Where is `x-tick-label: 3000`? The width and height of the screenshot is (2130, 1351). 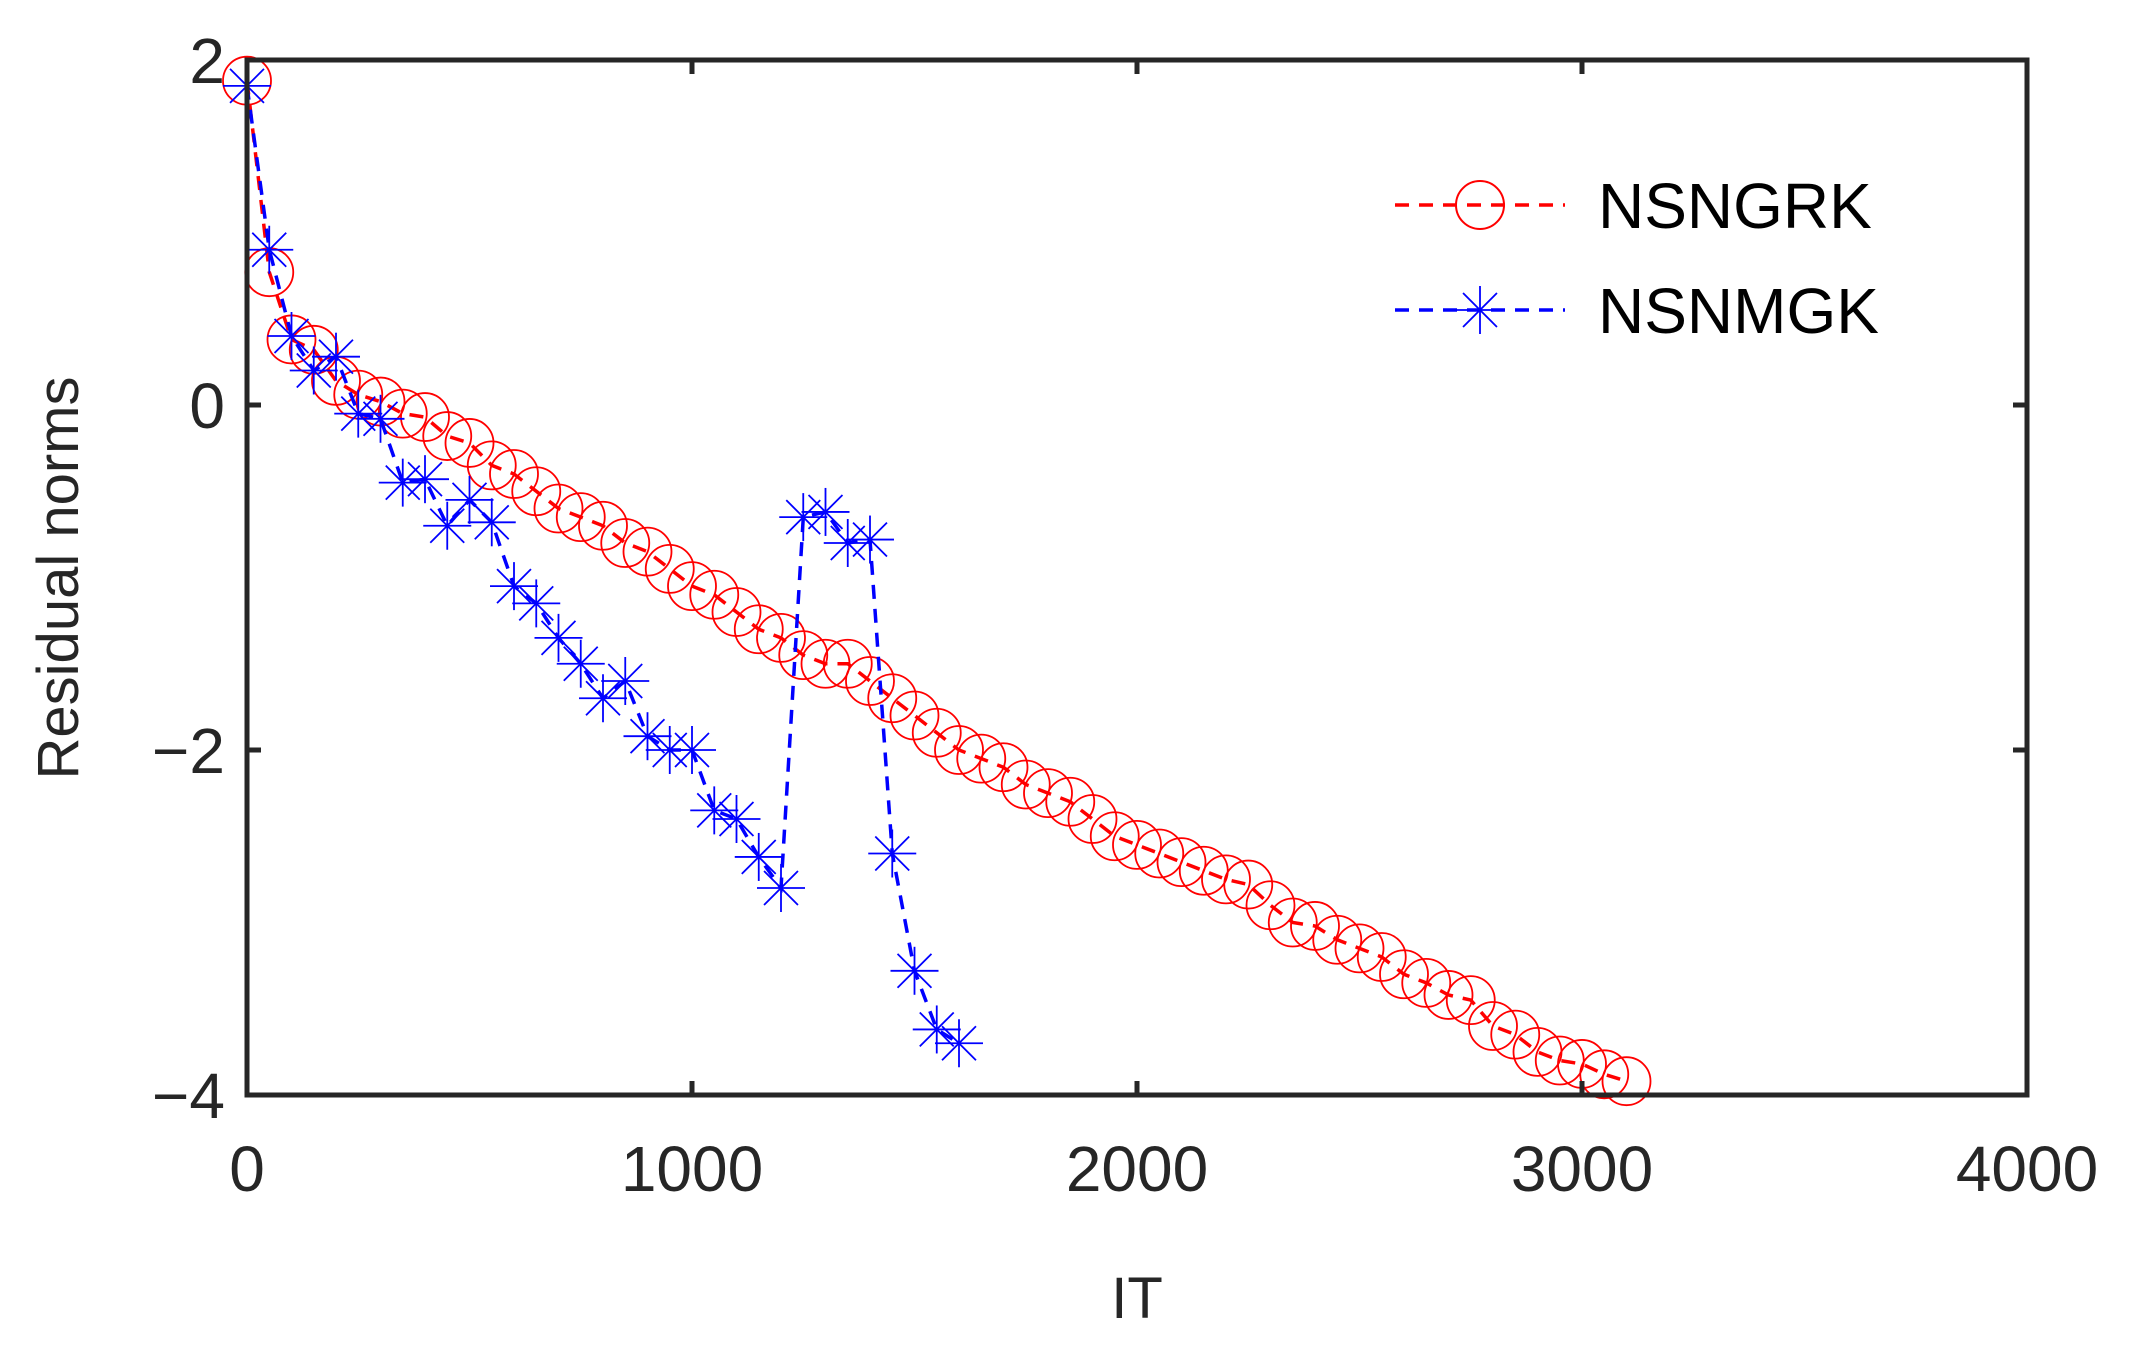
x-tick-label: 3000 is located at coordinates (1582, 1169).